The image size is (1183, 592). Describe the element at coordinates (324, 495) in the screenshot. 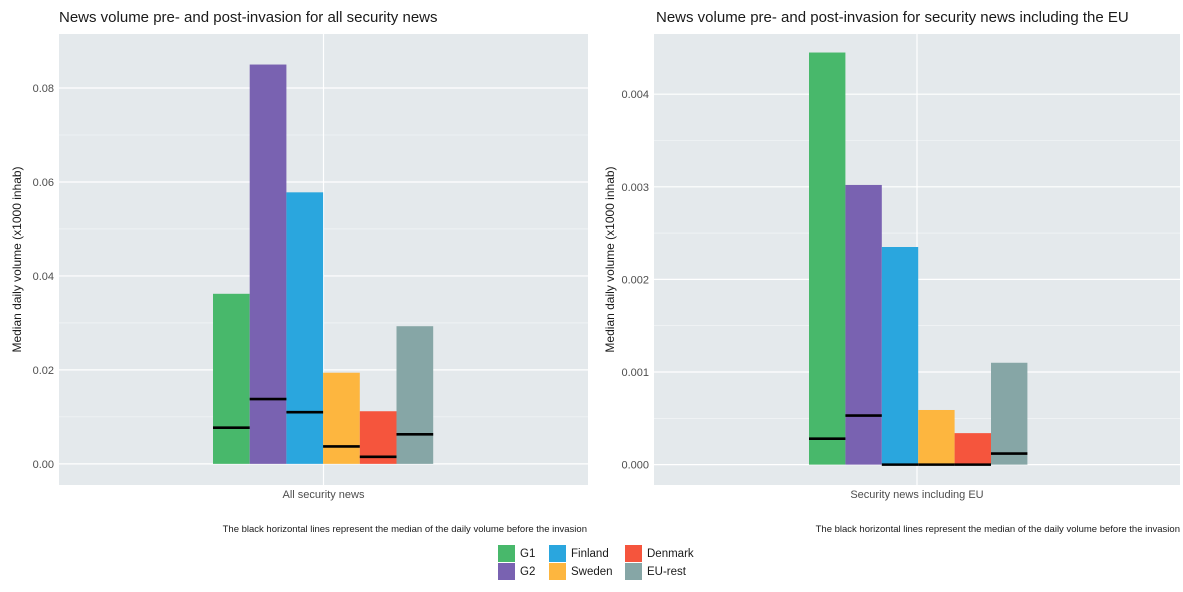

I see `x-tick-label: All security news` at that location.